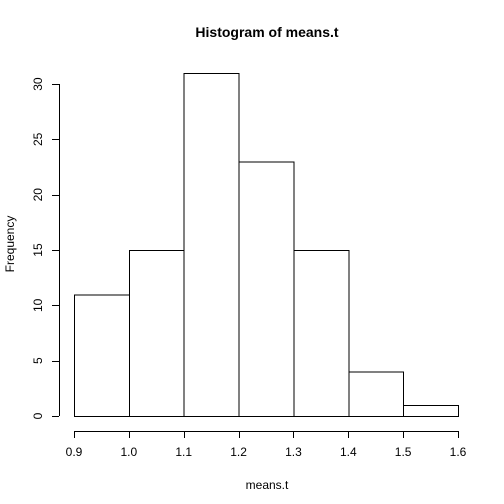 This screenshot has width=504, height=504. Describe the element at coordinates (238, 452) in the screenshot. I see `x-tick-label: 1.2` at that location.